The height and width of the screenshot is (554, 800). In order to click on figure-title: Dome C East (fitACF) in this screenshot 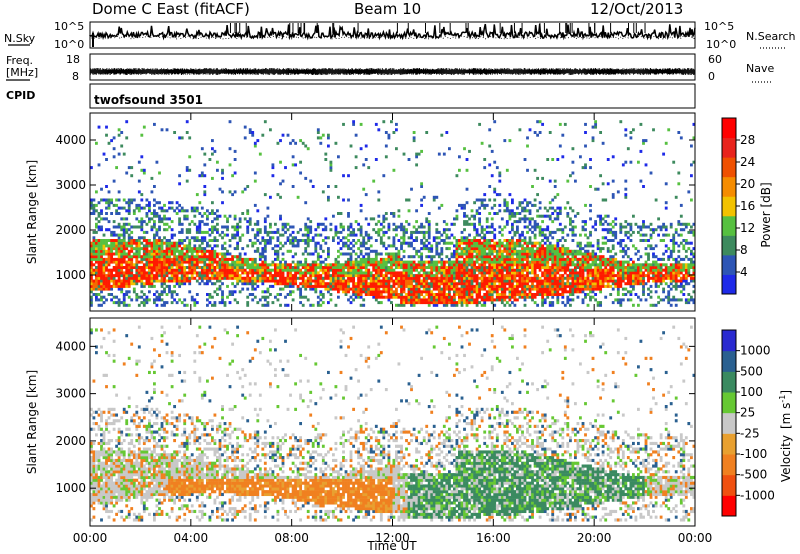, I will do `click(171, 9)`.